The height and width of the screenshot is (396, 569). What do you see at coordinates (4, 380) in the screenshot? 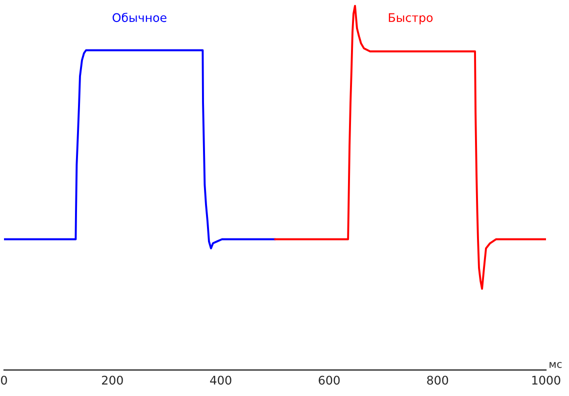
I see `x-tick-label: 0` at bounding box center [4, 380].